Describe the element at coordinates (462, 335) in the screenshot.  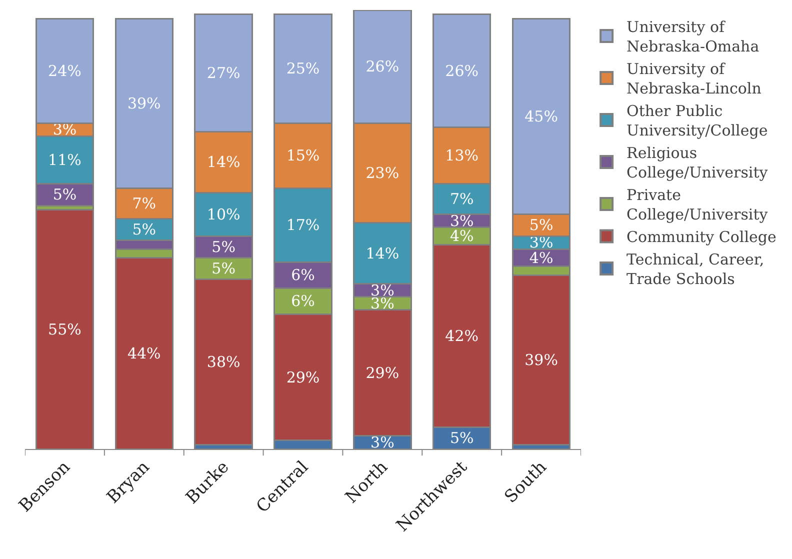
I see `data-label: 42%` at that location.